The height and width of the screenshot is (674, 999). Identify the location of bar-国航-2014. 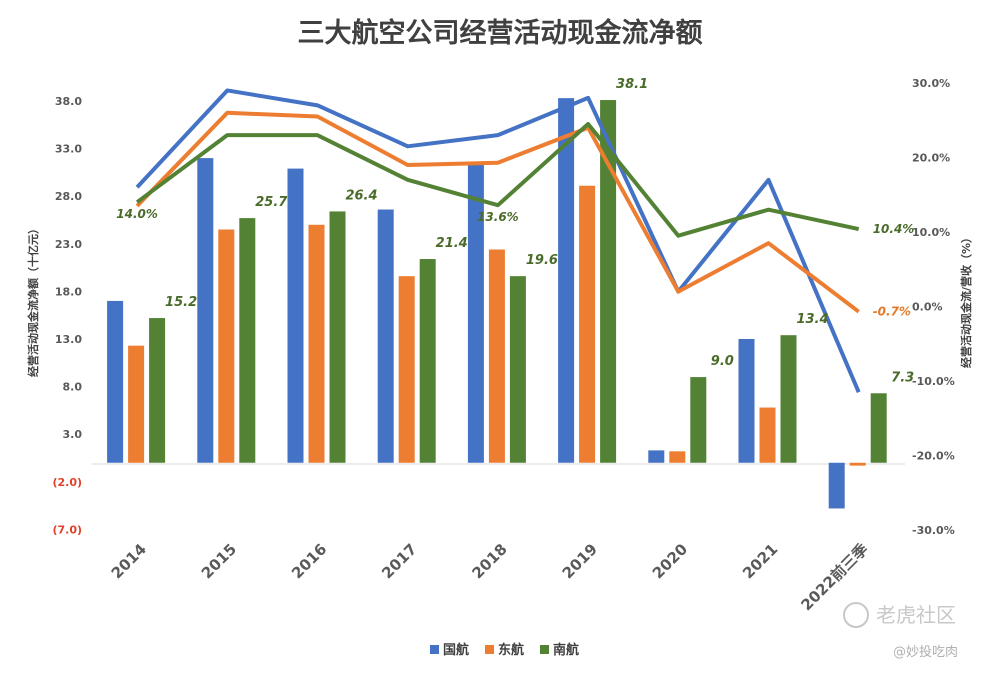
(115, 381).